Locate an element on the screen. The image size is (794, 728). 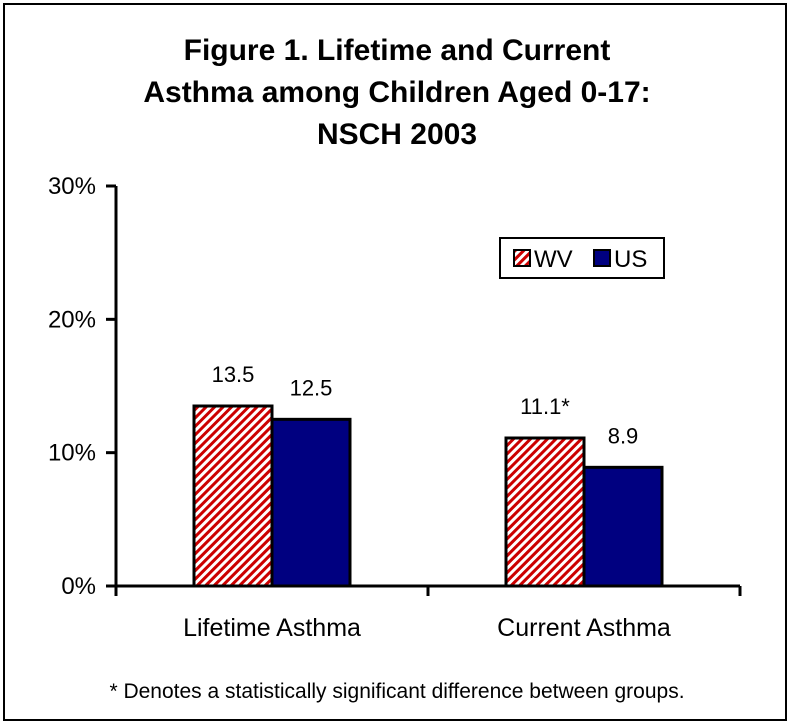
y-tick-label: 20% is located at coordinates (72, 319).